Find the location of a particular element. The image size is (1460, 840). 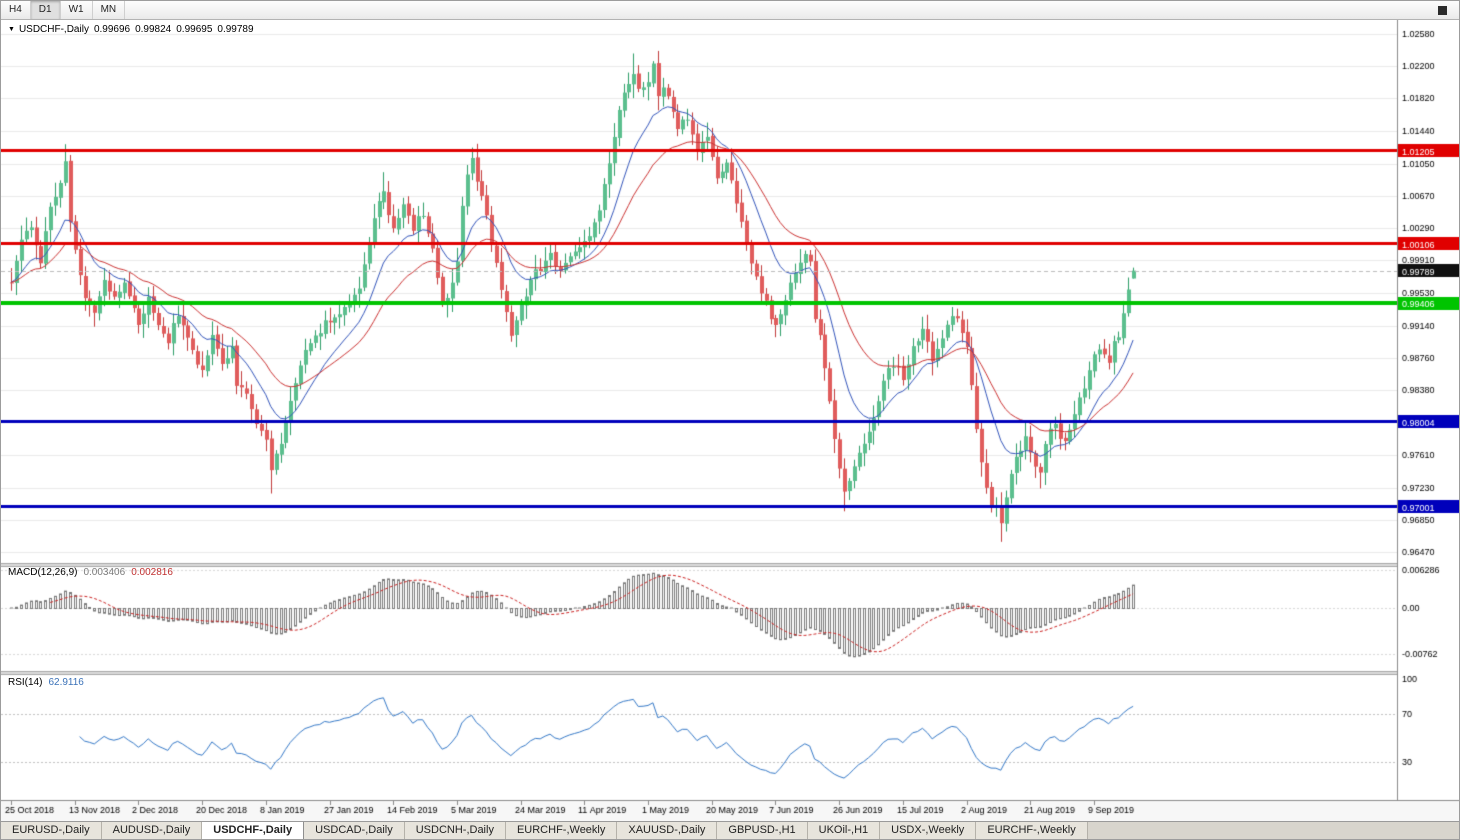

chart-tab-eurusd: EURUSD-,Daily is located at coordinates (51, 830).